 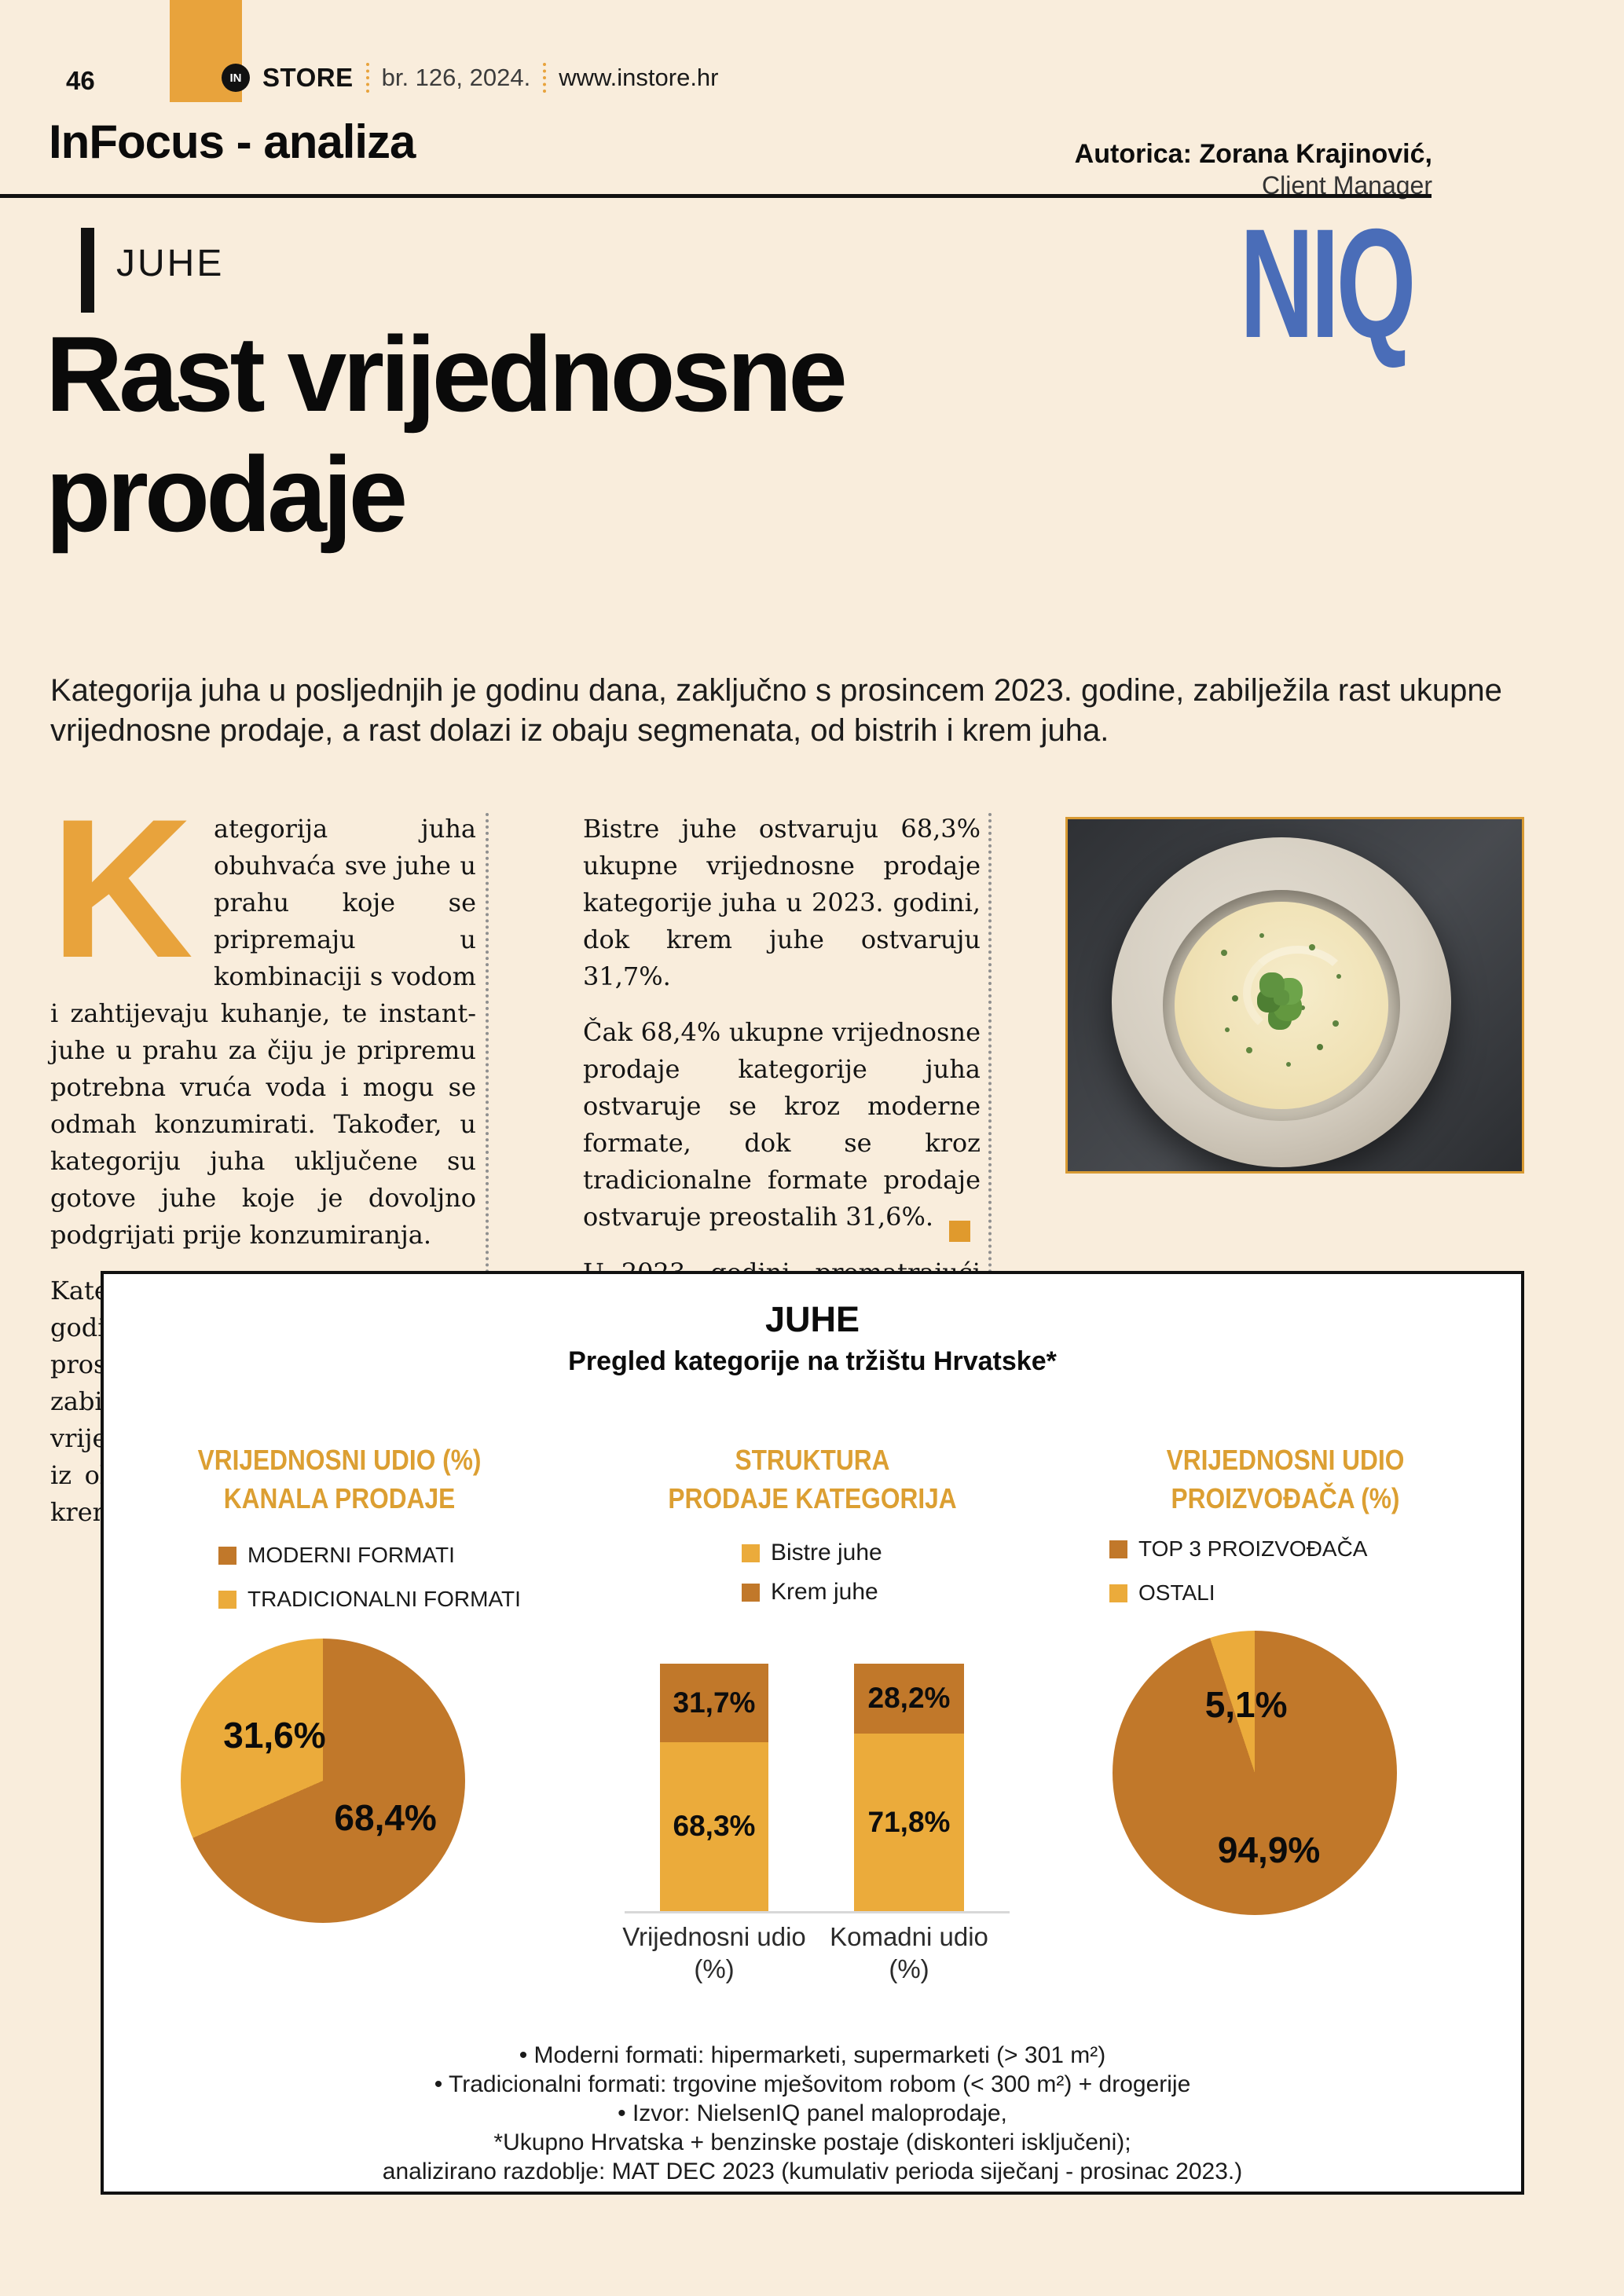 What do you see at coordinates (817, 1912) in the screenshot?
I see `bar-baseline` at bounding box center [817, 1912].